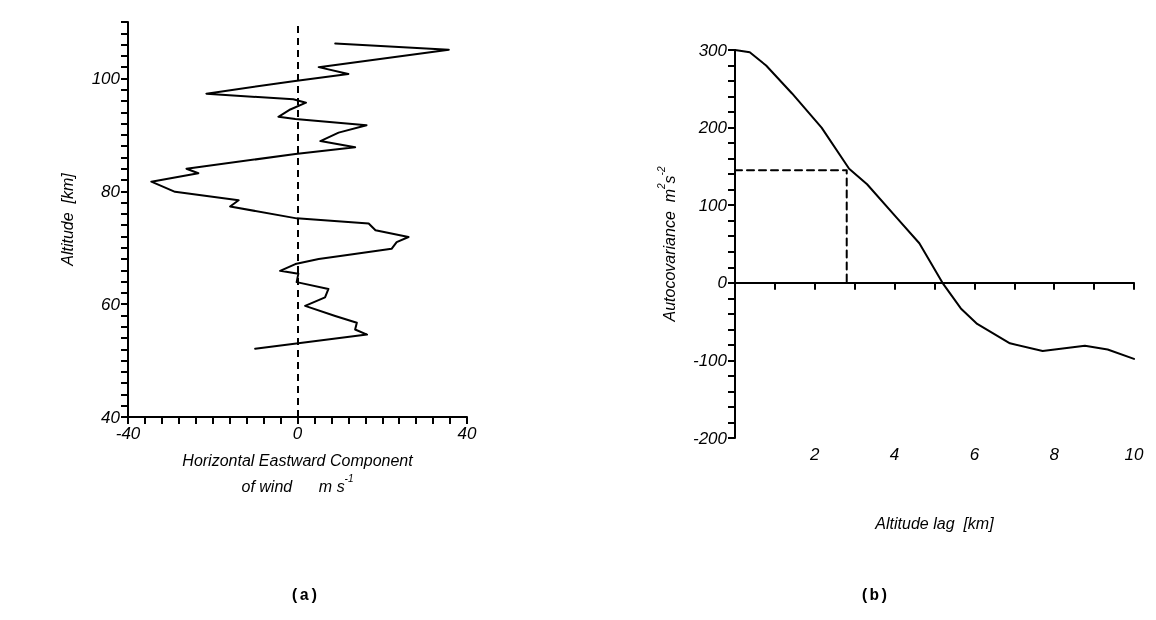  What do you see at coordinates (1134, 454) in the screenshot?
I see `x-tick-label: 10` at bounding box center [1134, 454].